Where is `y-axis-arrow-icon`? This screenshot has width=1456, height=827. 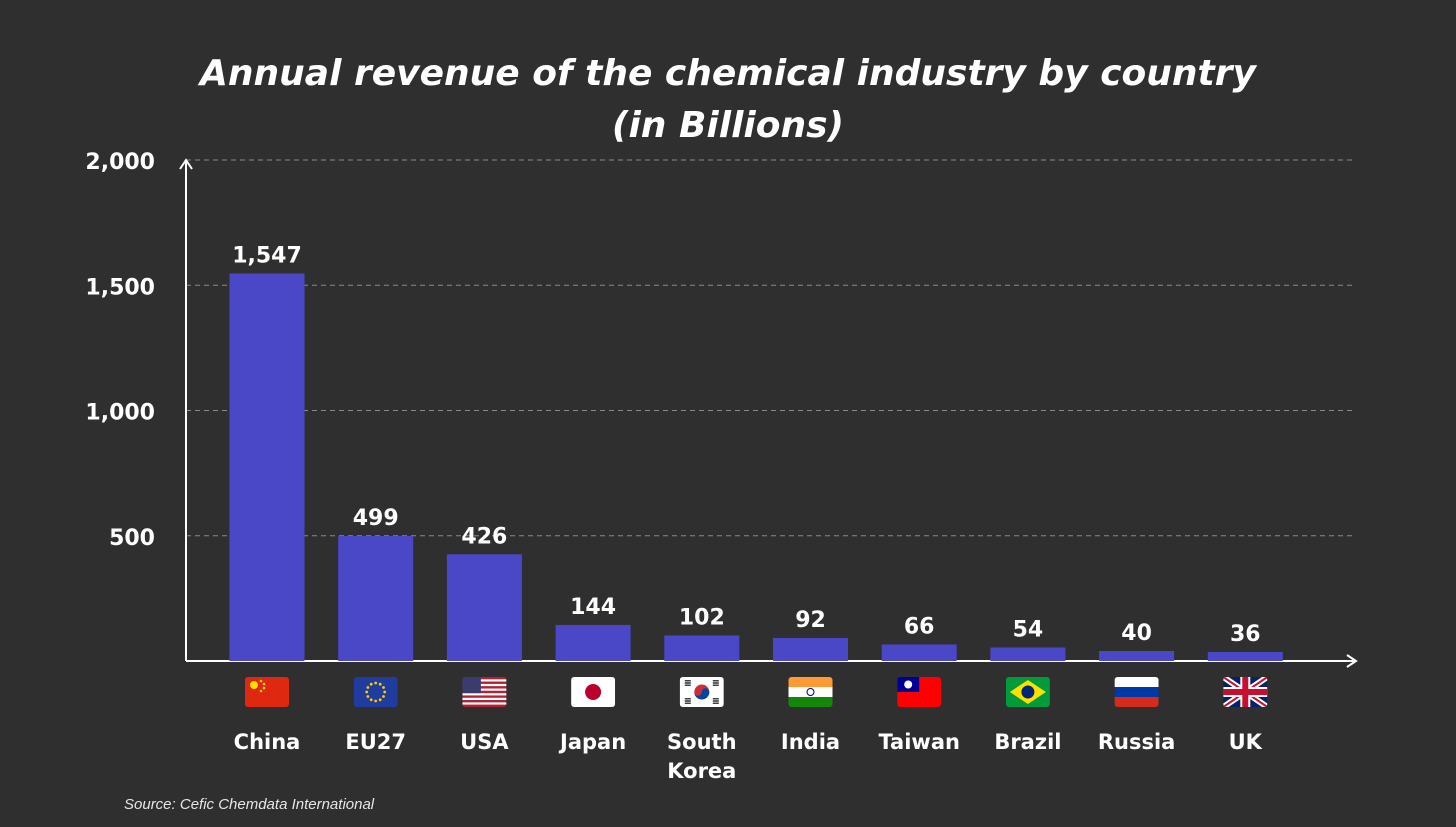 y-axis-arrow-icon is located at coordinates (186, 164).